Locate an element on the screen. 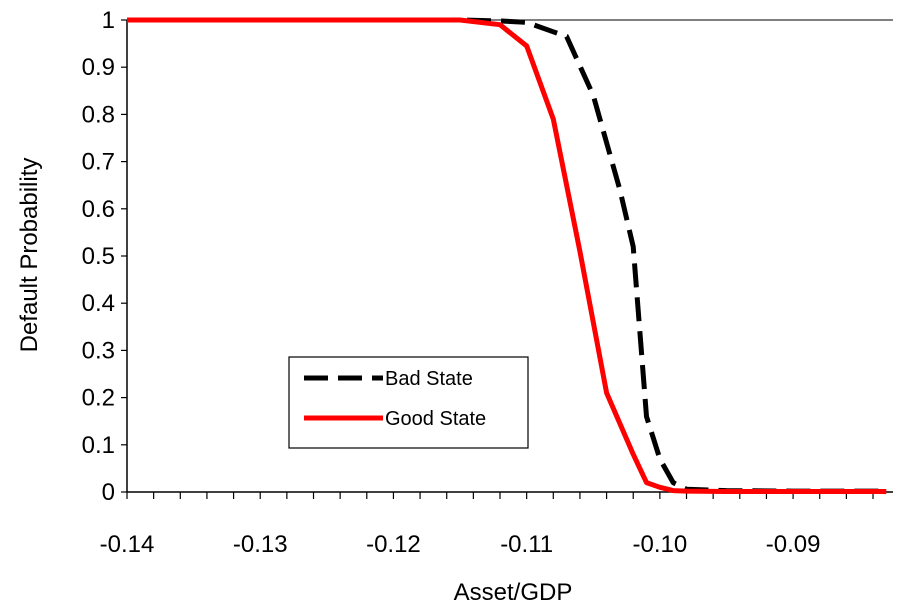 This screenshot has height=610, width=903. y-tick-label: 0.1 is located at coordinates (98, 445).